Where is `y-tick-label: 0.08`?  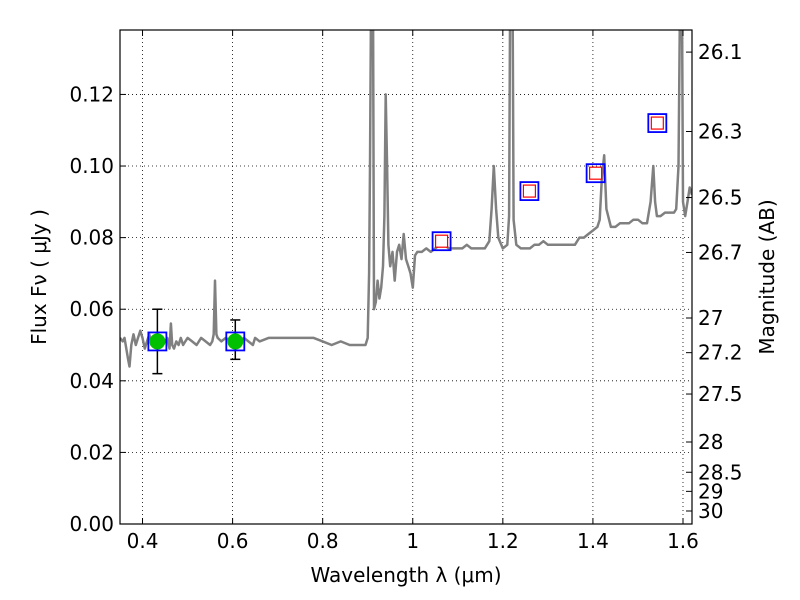
y-tick-label: 0.08 is located at coordinates (91, 238).